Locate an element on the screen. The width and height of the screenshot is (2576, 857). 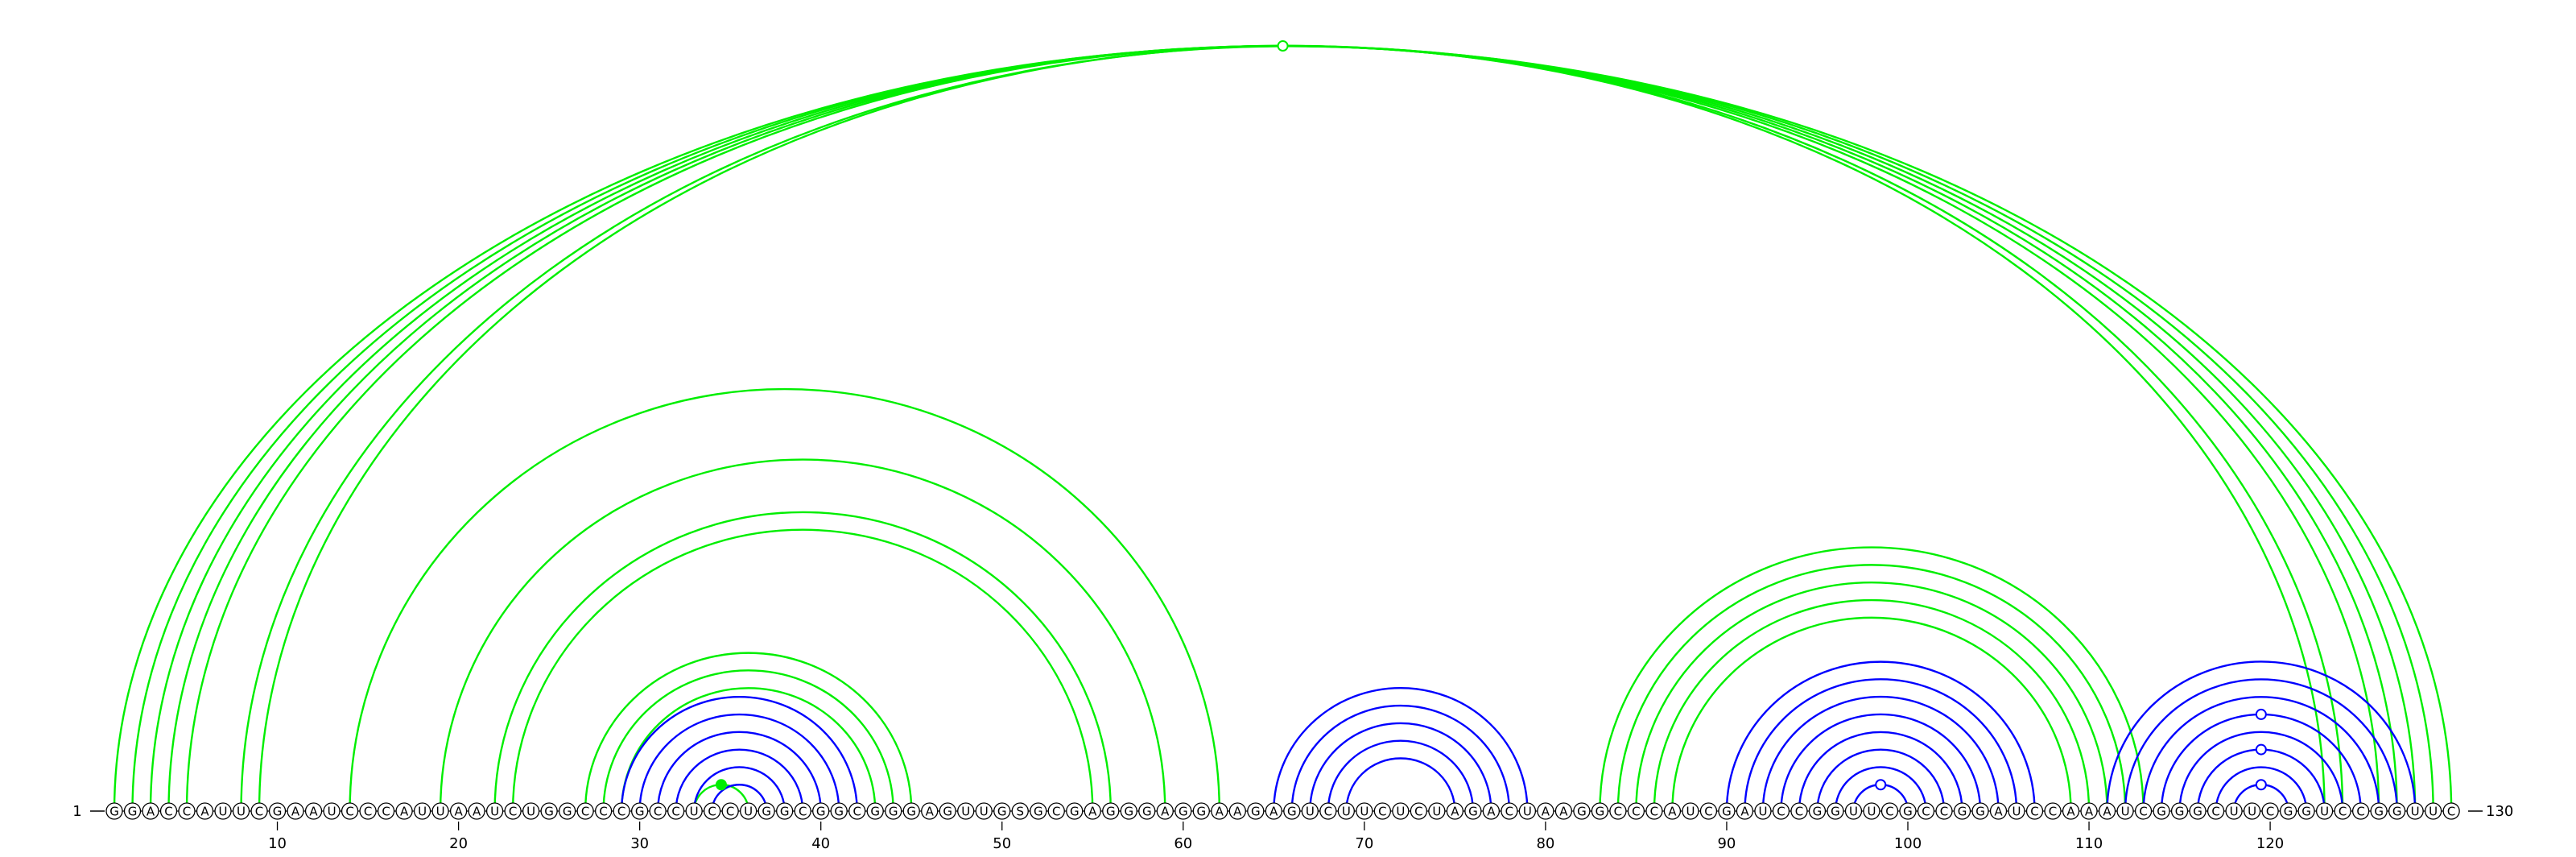
tick-label: 40 is located at coordinates (820, 843).